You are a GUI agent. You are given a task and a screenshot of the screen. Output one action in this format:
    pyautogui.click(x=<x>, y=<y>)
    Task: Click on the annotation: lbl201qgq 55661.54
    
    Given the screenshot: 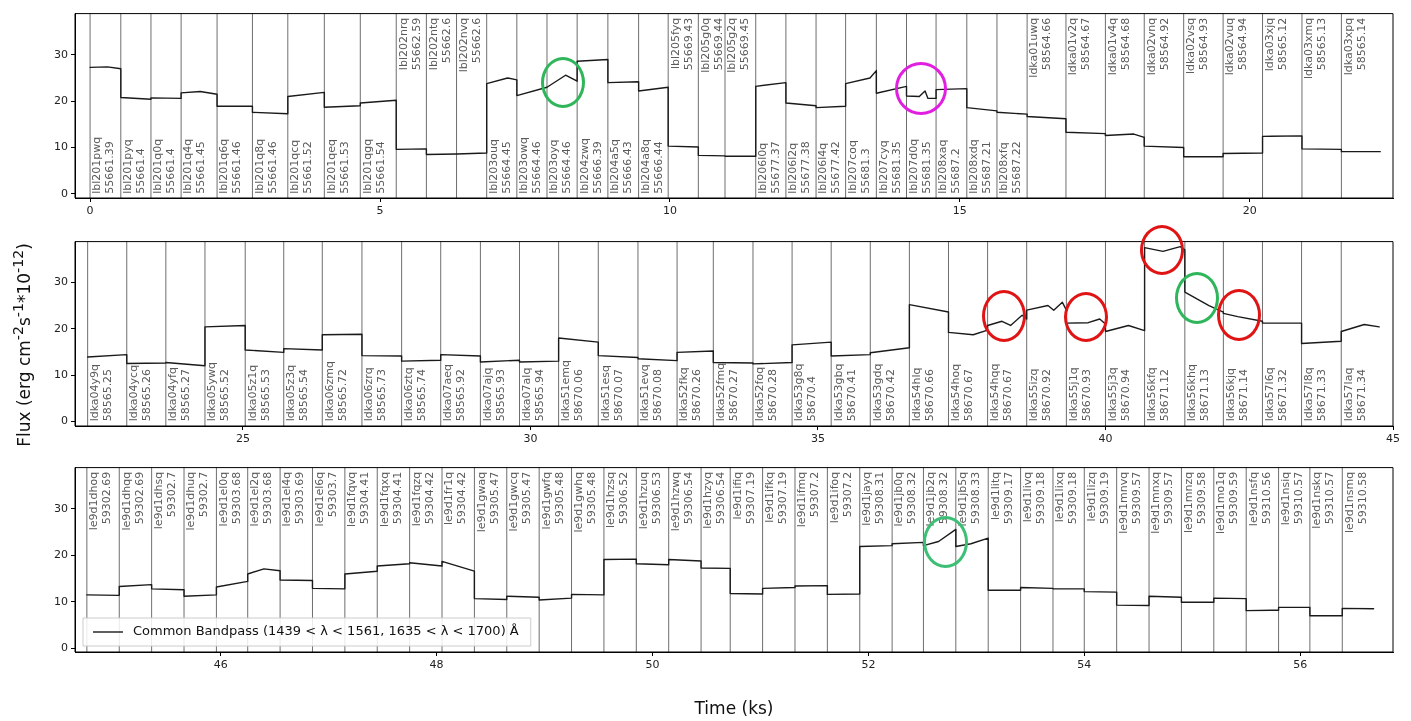 What is the action you would take?
    pyautogui.click(x=373, y=166)
    